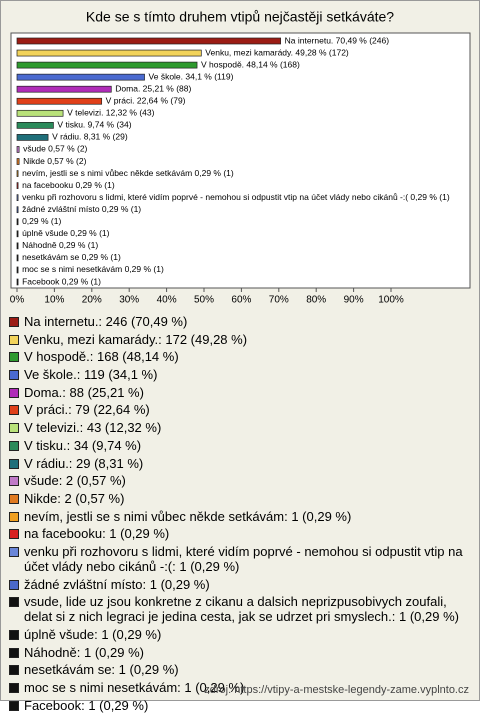 Image resolution: width=480 pixels, height=715 pixels. Describe the element at coordinates (117, 584) in the screenshot. I see `legend-label: žádné zvláštní místo: 1 (0,29 %)` at that location.